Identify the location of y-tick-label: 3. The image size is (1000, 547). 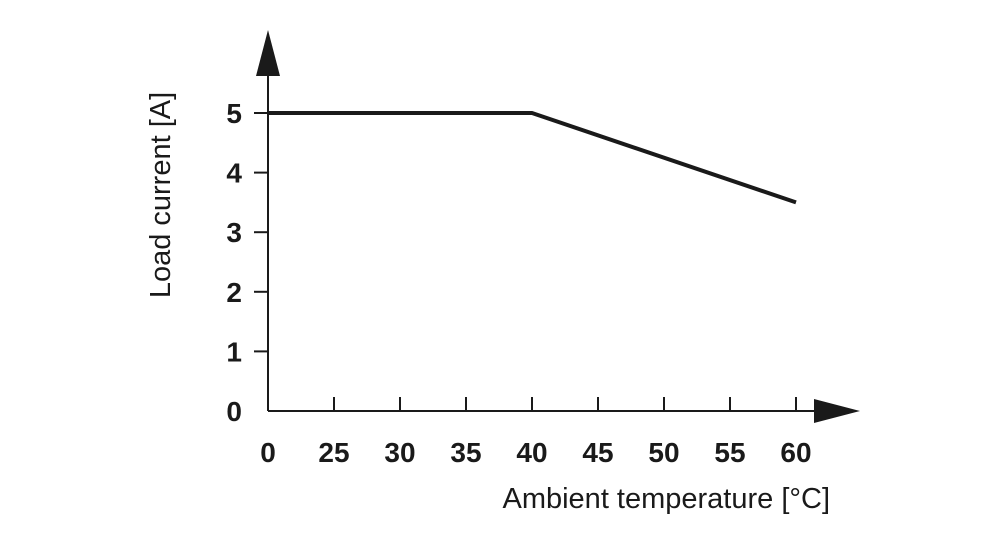
(234, 232).